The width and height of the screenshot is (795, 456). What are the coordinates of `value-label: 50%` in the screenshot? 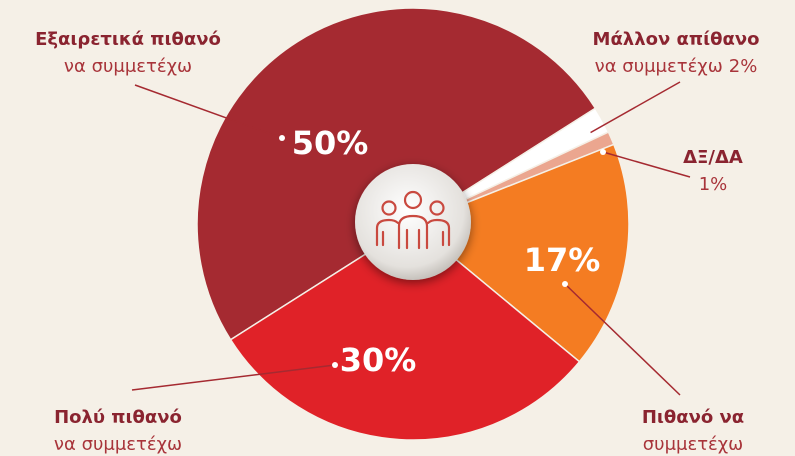 It's located at (330, 143).